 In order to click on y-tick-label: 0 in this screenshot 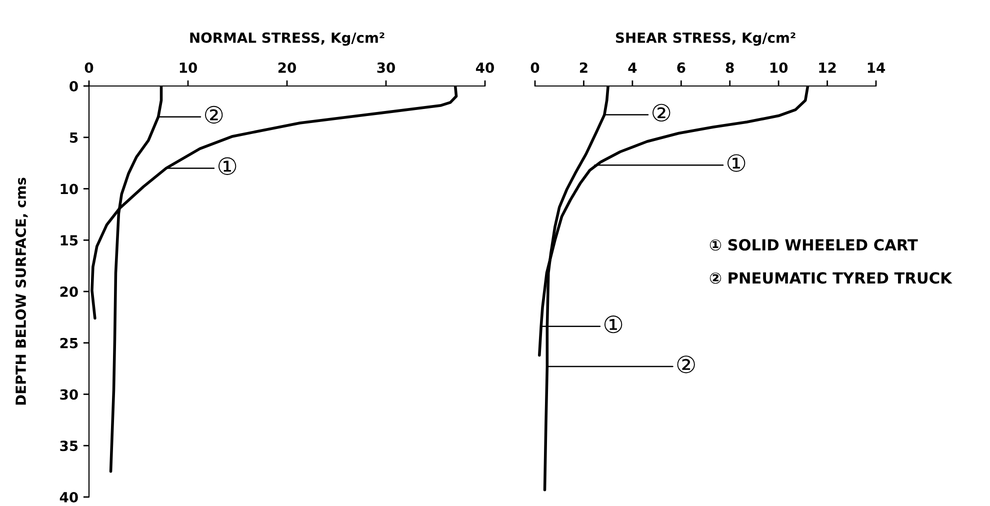, I will do `click(74, 86)`.